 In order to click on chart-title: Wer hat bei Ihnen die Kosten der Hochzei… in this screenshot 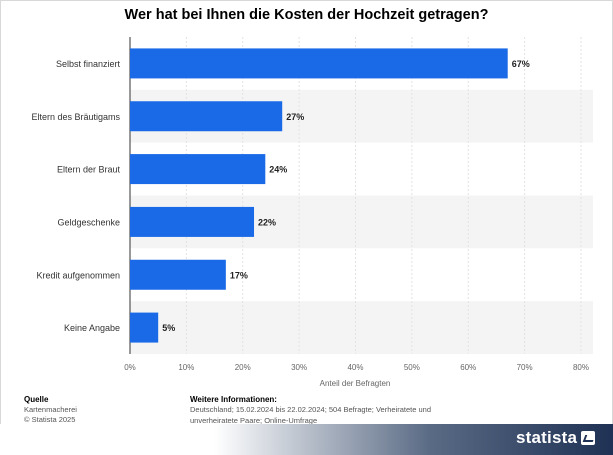, I will do `click(306, 15)`.